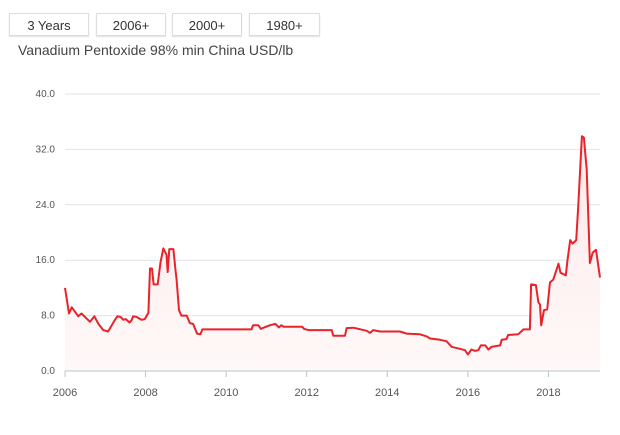  I want to click on x-tick-label: 2018, so click(548, 393).